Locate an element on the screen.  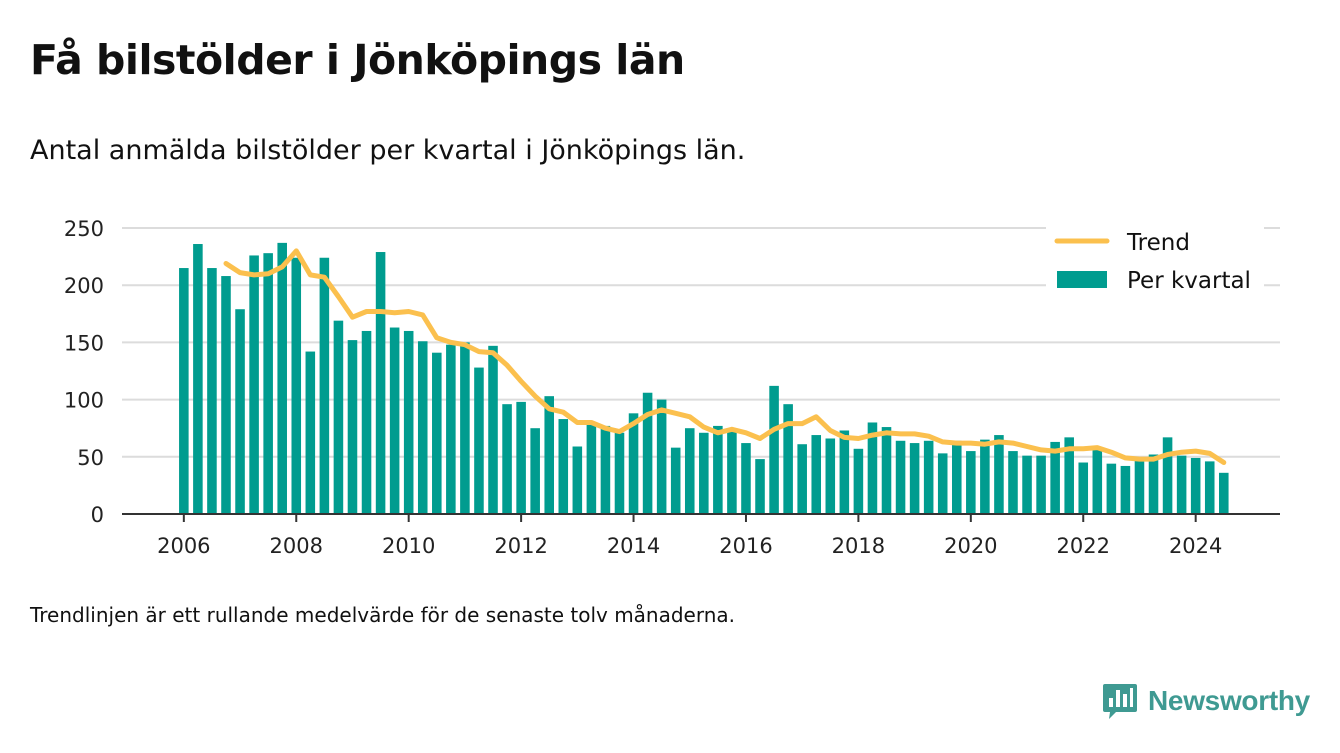
legend: Trend Per kvartal is located at coordinates (1155, 262).